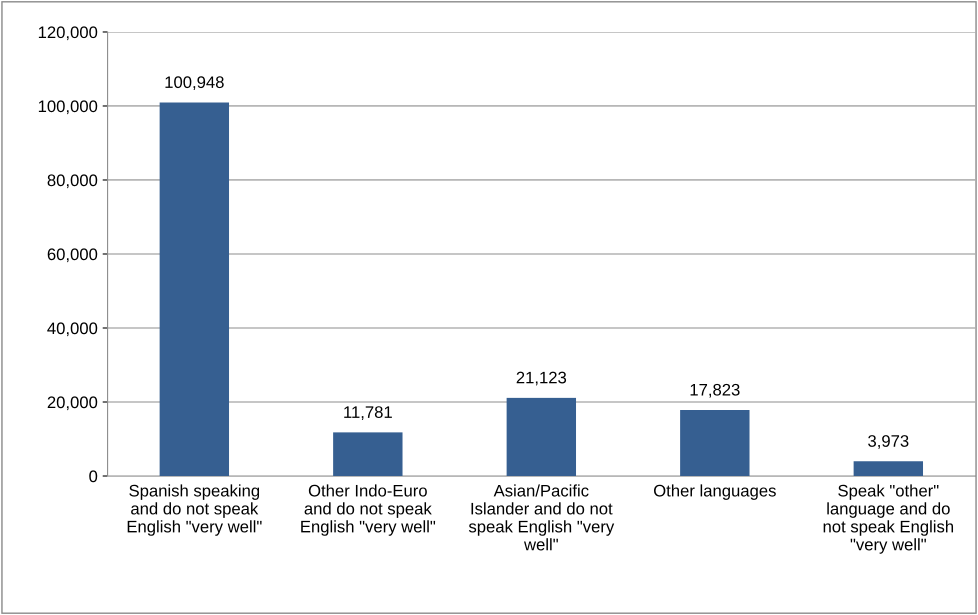 This screenshot has width=978, height=615. What do you see at coordinates (715, 492) in the screenshot?
I see `x-tick-label: Other languages` at bounding box center [715, 492].